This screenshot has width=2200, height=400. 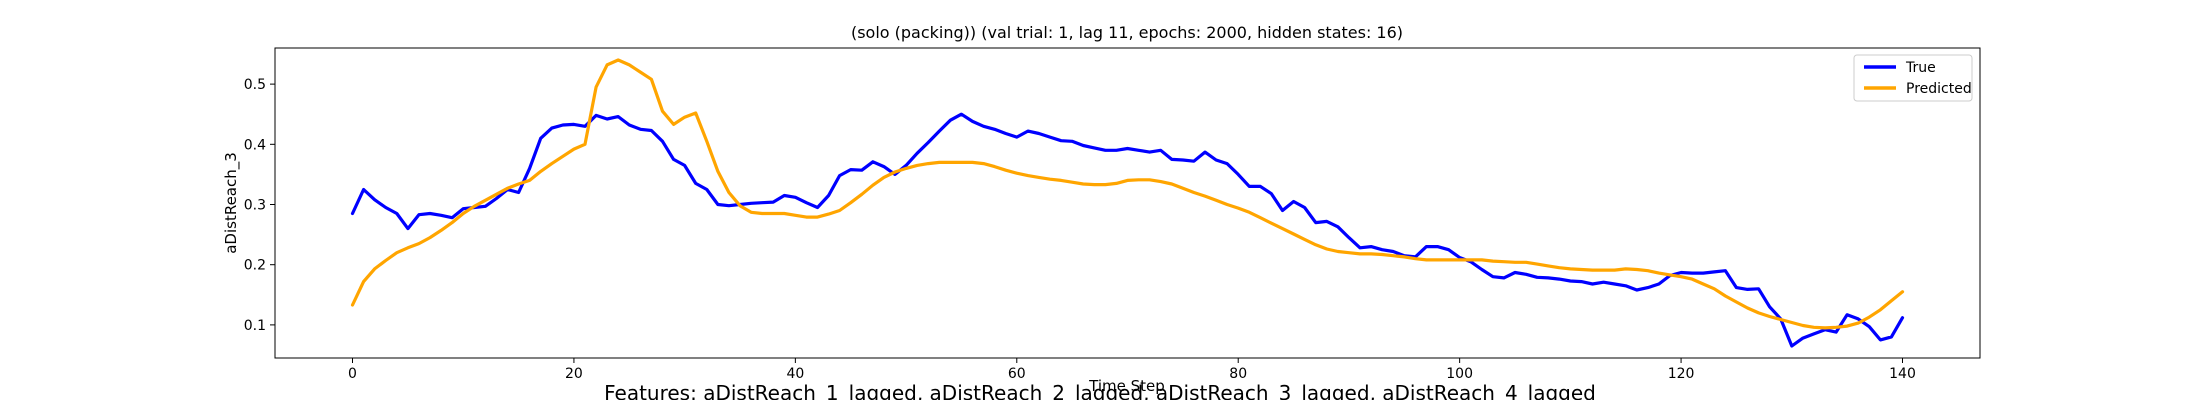 I want to click on x-axis-label: Time Step, so click(x=1126, y=386).